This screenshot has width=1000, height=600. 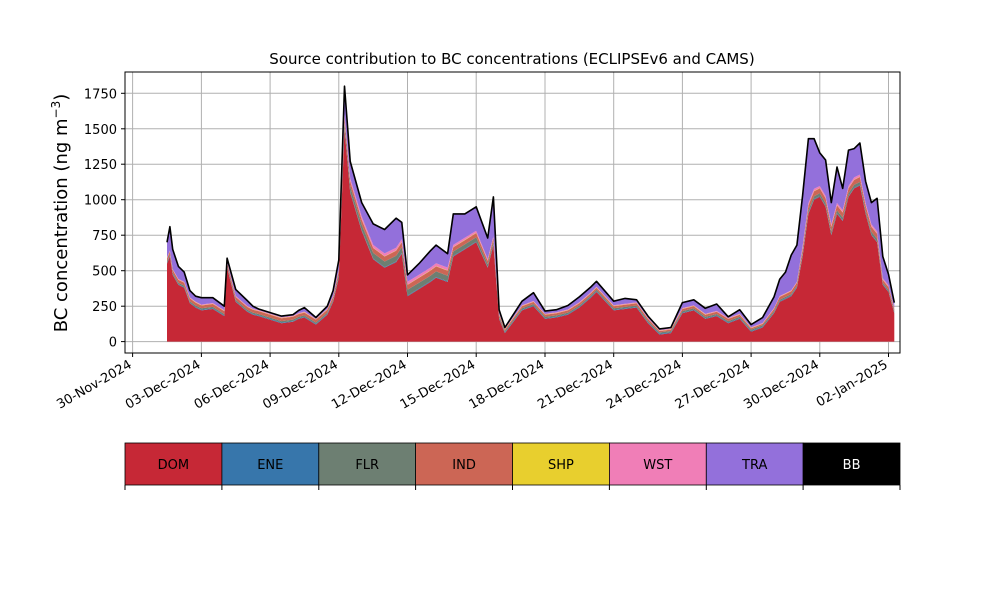 What do you see at coordinates (94, 384) in the screenshot?
I see `x-tick-label: 30-Nov-2024` at bounding box center [94, 384].